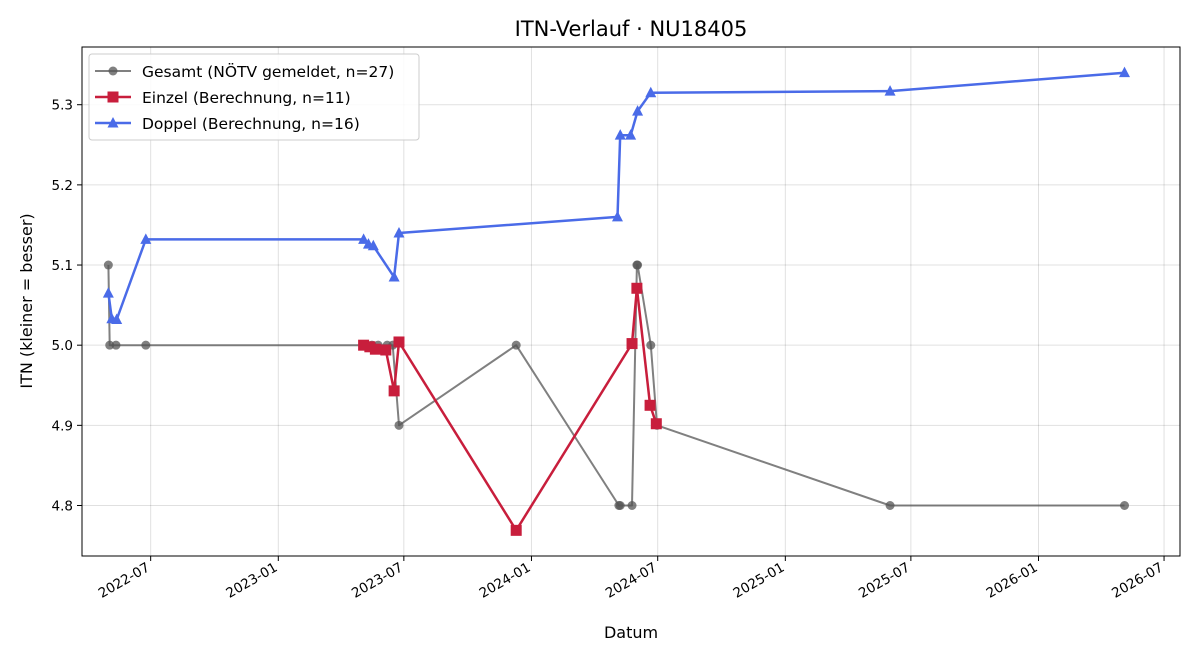 The width and height of the screenshot is (1200, 664). I want to click on y-tick-label: 5.2, so click(62, 186).